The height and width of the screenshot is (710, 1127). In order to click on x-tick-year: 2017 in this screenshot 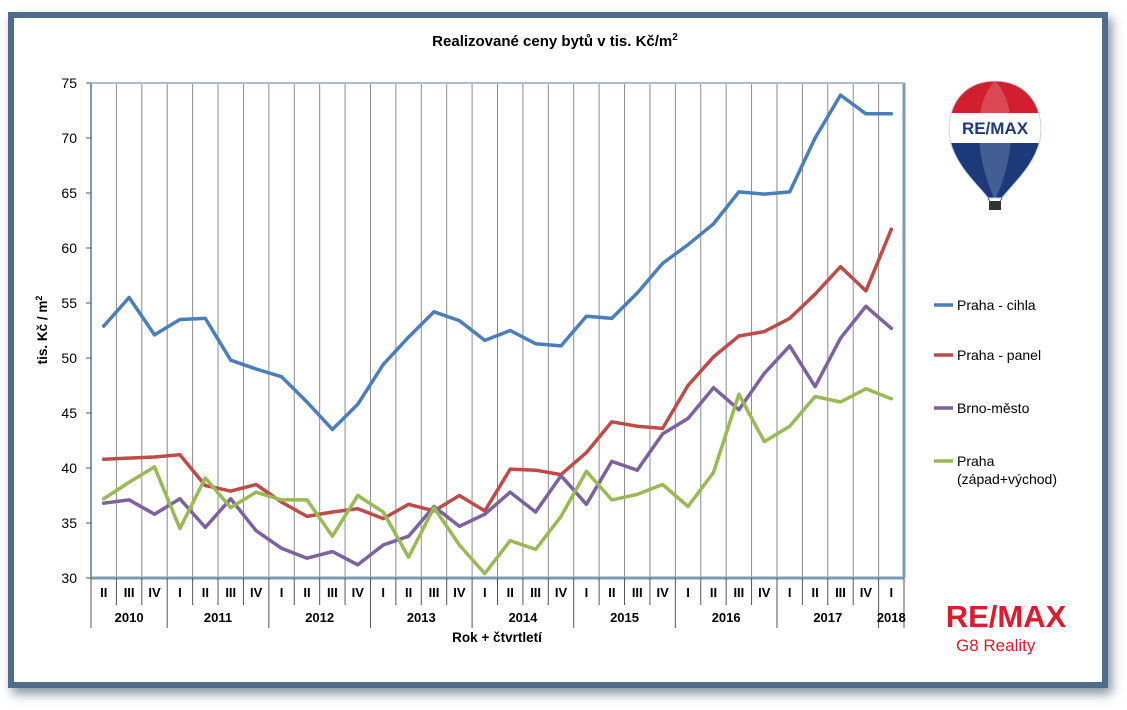, I will do `click(827, 617)`.